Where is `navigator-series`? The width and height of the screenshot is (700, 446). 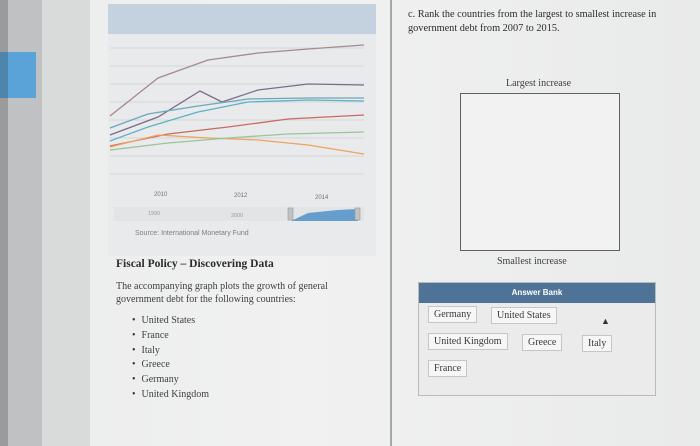 navigator-series is located at coordinates (324, 215).